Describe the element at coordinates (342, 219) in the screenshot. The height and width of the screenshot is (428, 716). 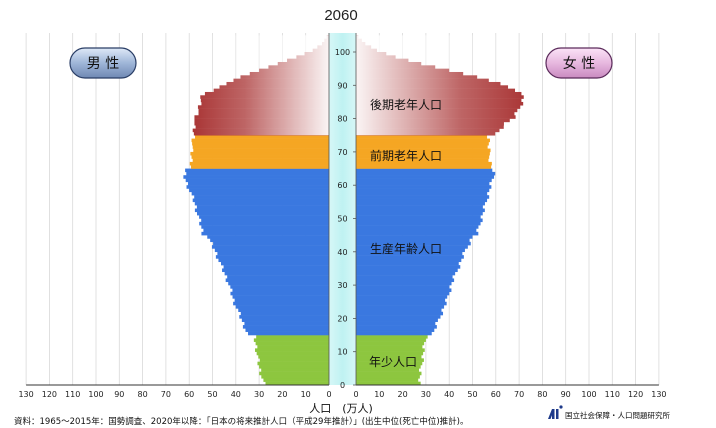
I see `age-tick-label: 50` at that location.